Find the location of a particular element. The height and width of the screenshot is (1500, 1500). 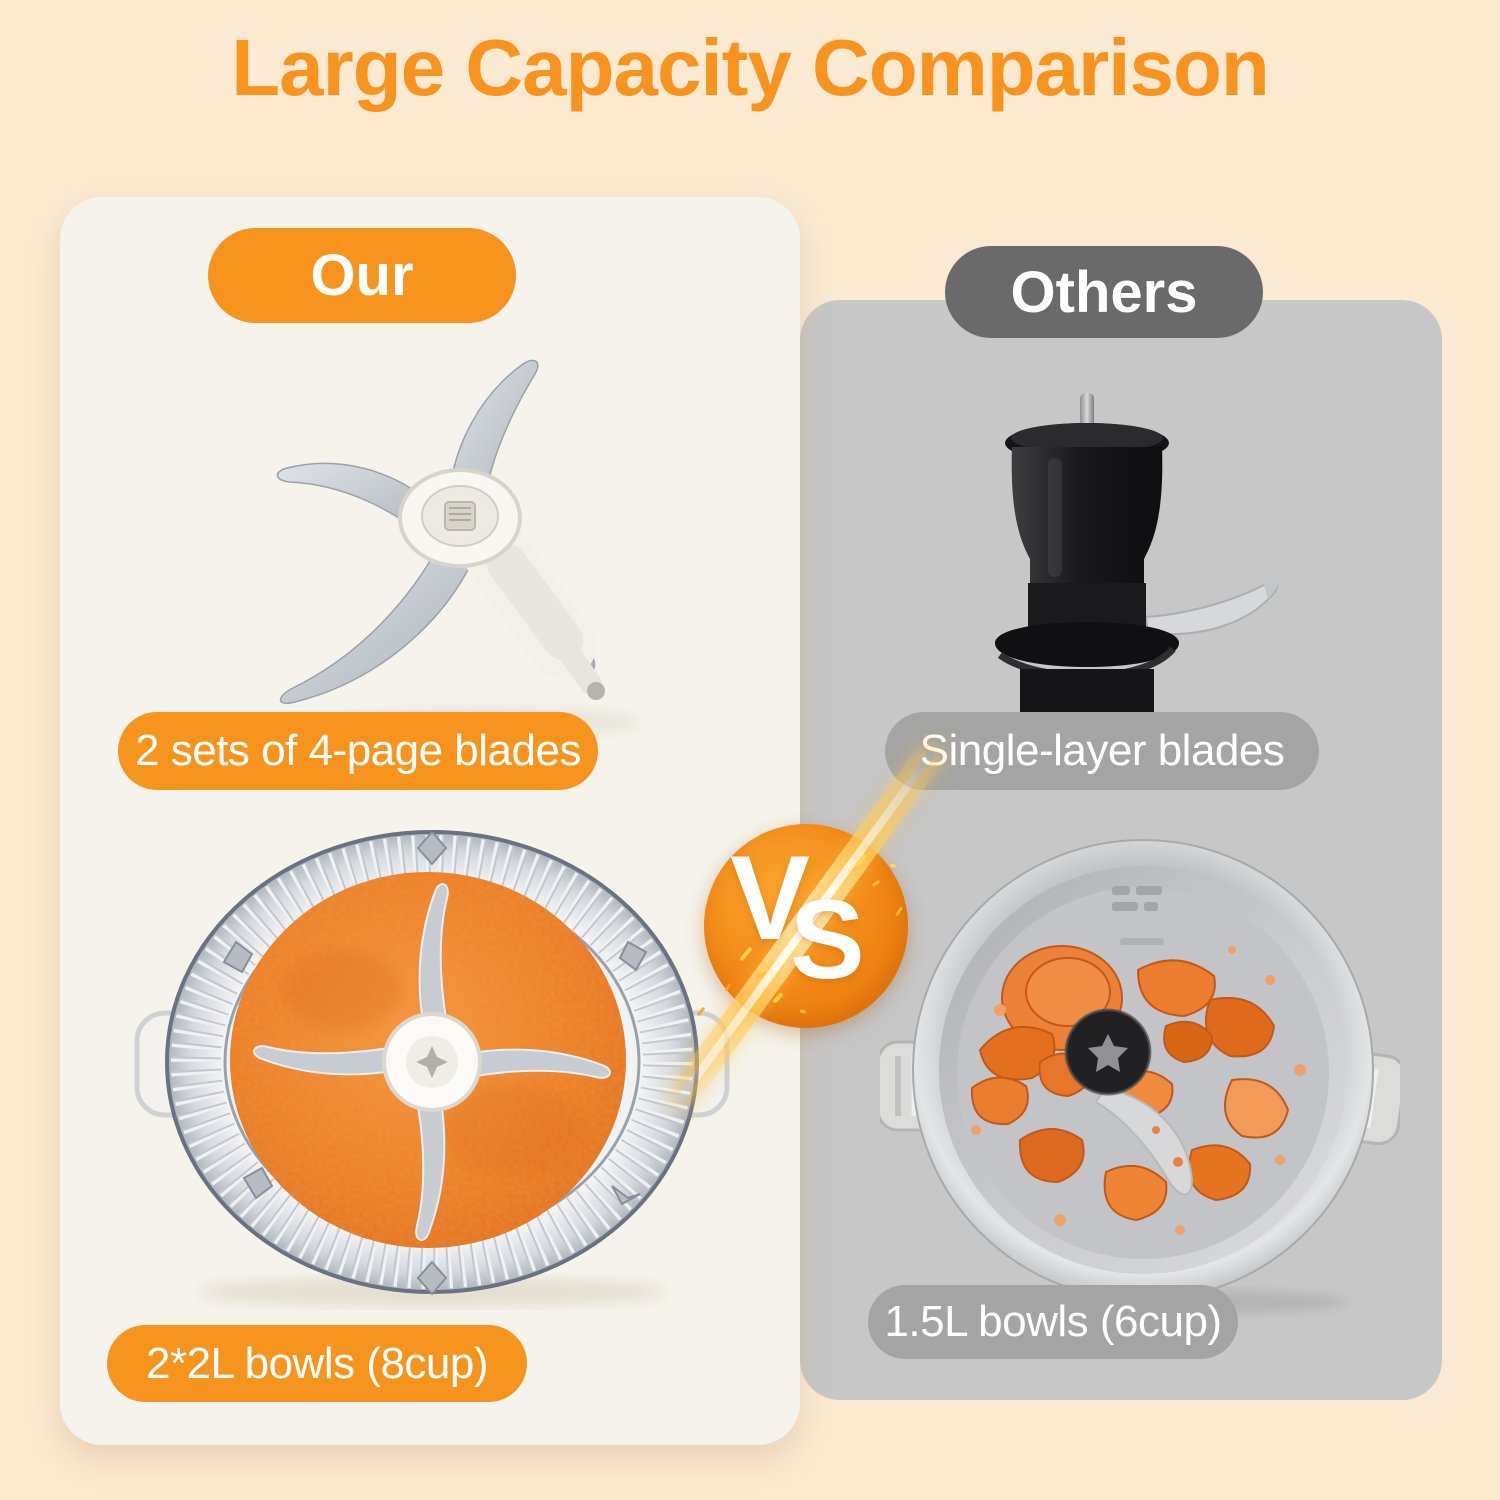

others-badge-label: Others is located at coordinates (1104, 292).